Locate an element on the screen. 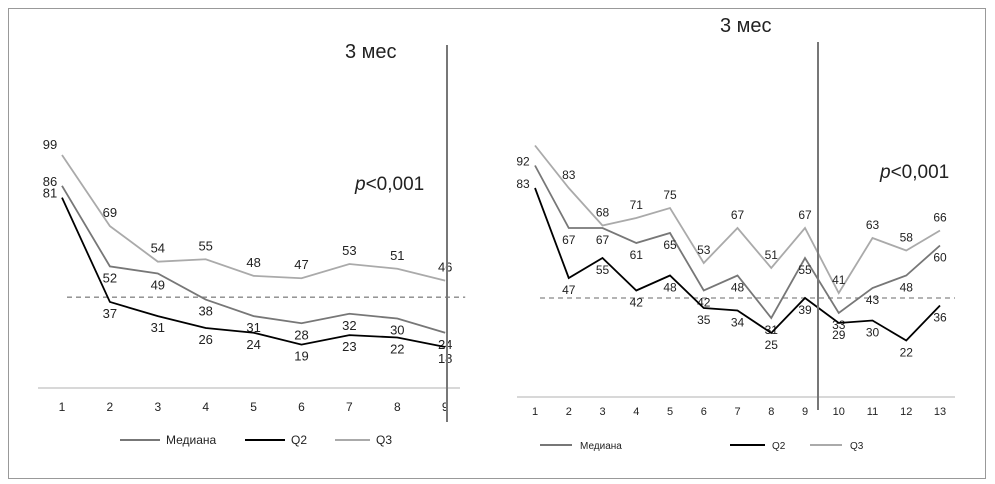 The width and height of the screenshot is (995, 484). data-label: 25 is located at coordinates (772, 345).